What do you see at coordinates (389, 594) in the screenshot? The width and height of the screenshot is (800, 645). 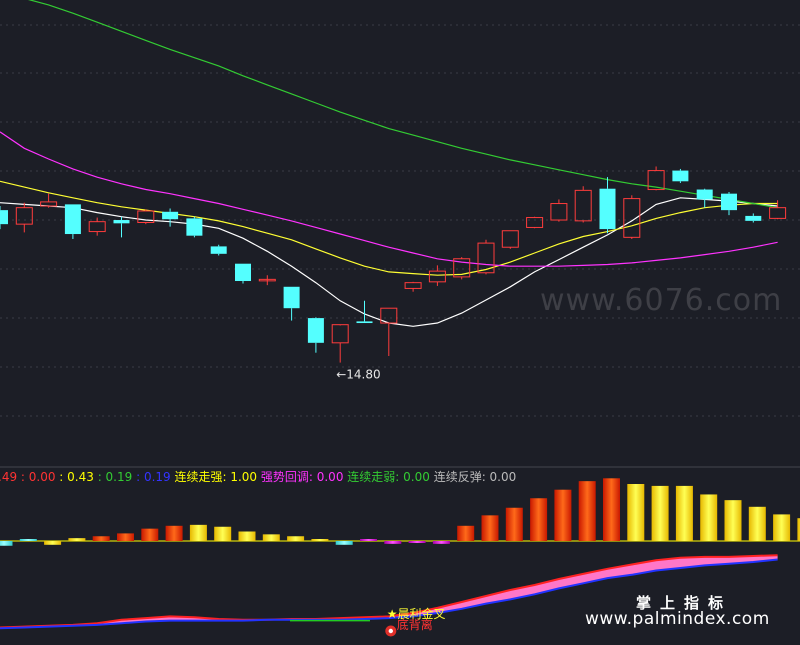 I see `band-lower-line` at bounding box center [389, 594].